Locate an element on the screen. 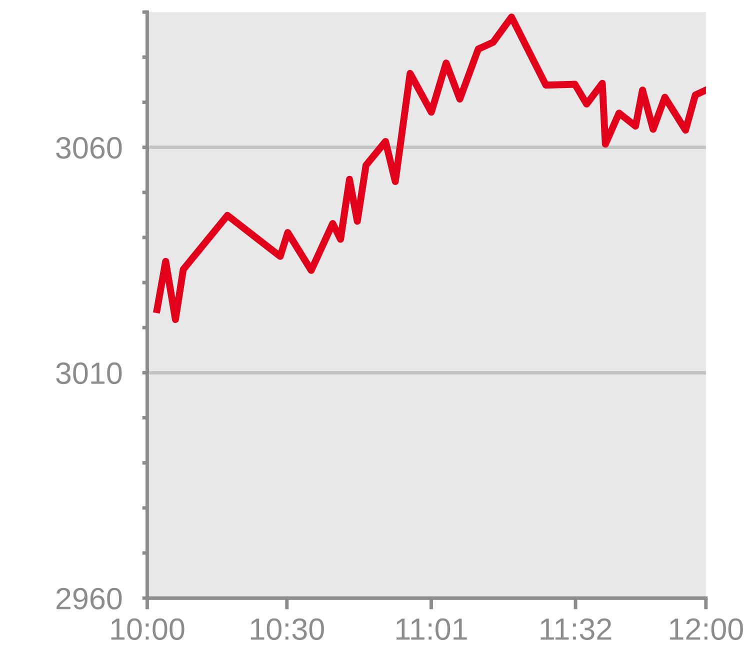 The width and height of the screenshot is (755, 672). x-tick-label: 10:00 is located at coordinates (147, 629).